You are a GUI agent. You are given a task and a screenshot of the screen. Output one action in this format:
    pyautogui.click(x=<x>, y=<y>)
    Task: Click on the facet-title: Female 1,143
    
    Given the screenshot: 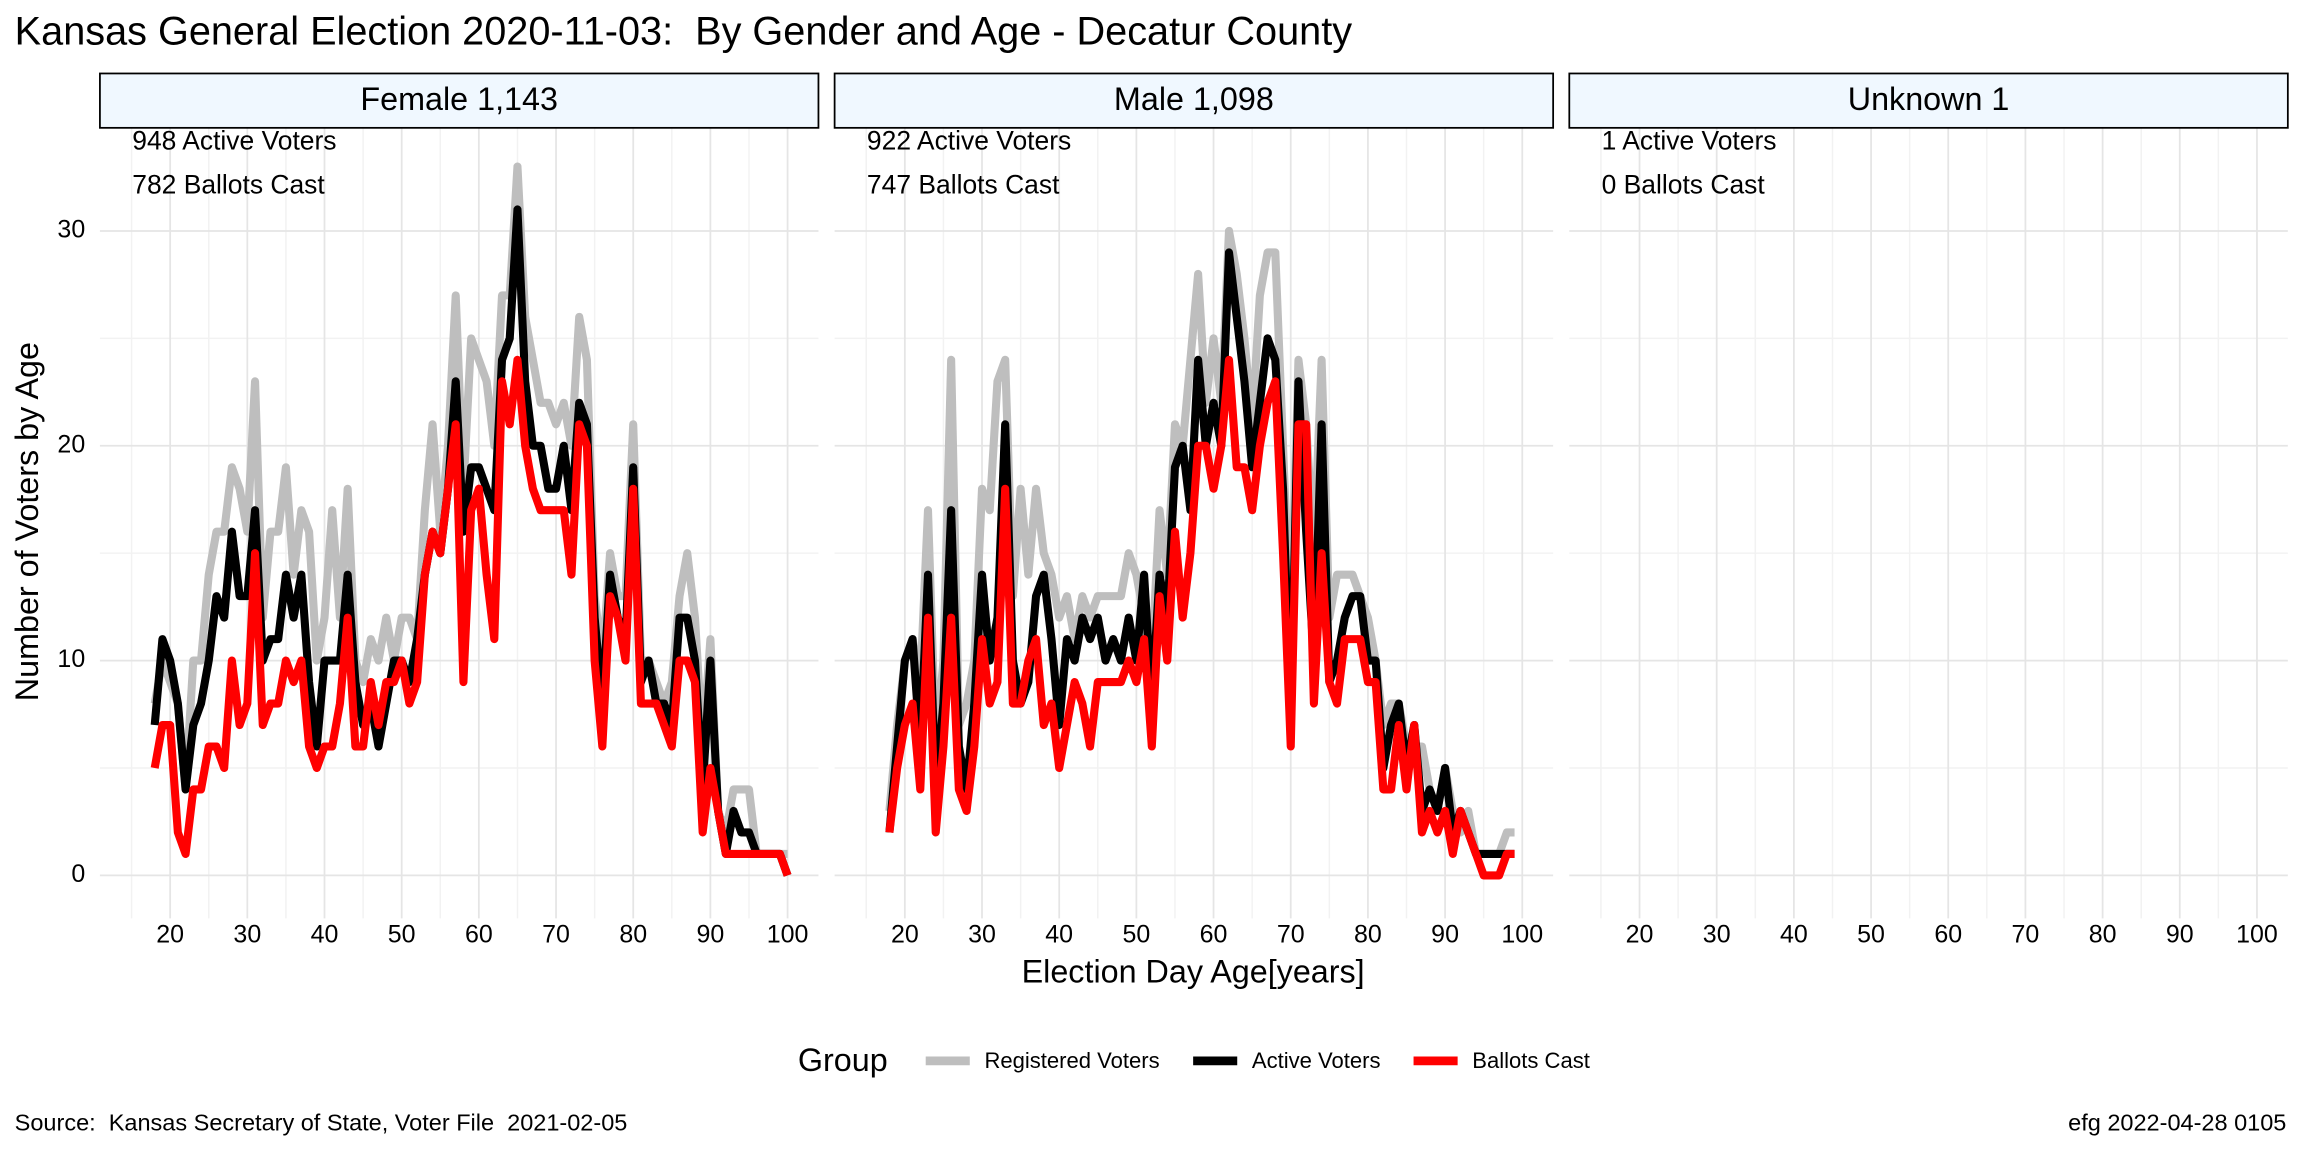 What is the action you would take?
    pyautogui.click(x=459, y=99)
    